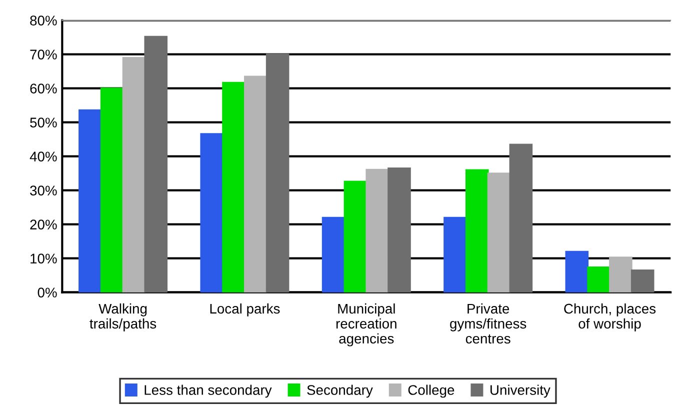 The image size is (676, 406). What do you see at coordinates (43, 157) in the screenshot?
I see `y-tick-label: 40%` at bounding box center [43, 157].